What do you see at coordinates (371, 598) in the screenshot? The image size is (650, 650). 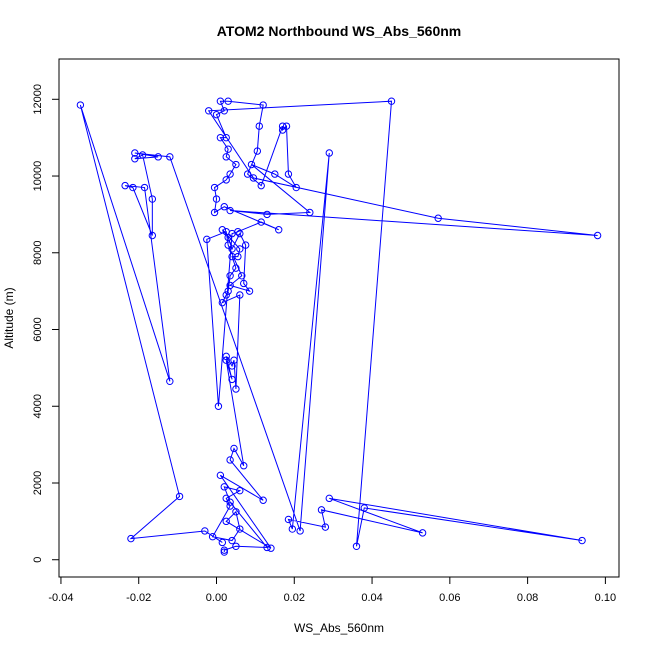 I see `x-tick-label: 0.04` at bounding box center [371, 598].